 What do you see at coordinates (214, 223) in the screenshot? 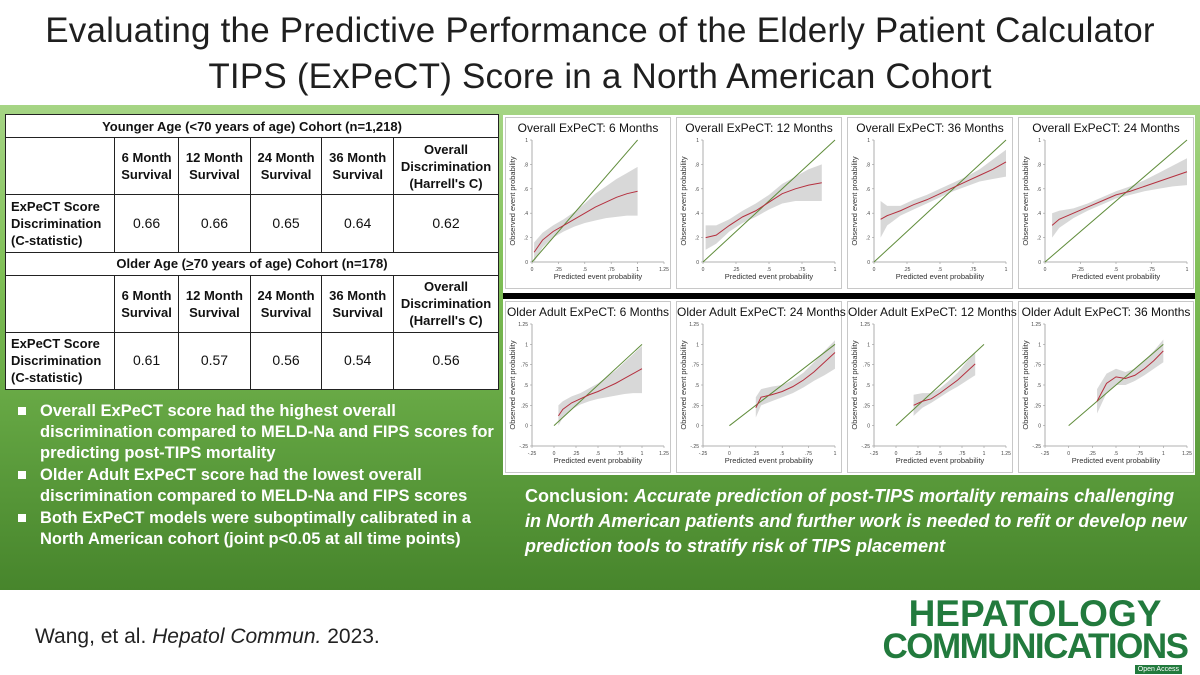
I see `younger-12m-value: 0.66` at bounding box center [214, 223].